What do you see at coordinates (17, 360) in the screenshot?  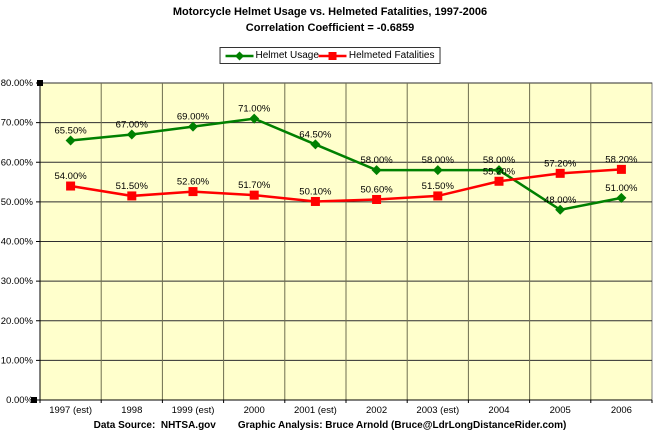 I see `y-tick-label: 10.00%` at bounding box center [17, 360].